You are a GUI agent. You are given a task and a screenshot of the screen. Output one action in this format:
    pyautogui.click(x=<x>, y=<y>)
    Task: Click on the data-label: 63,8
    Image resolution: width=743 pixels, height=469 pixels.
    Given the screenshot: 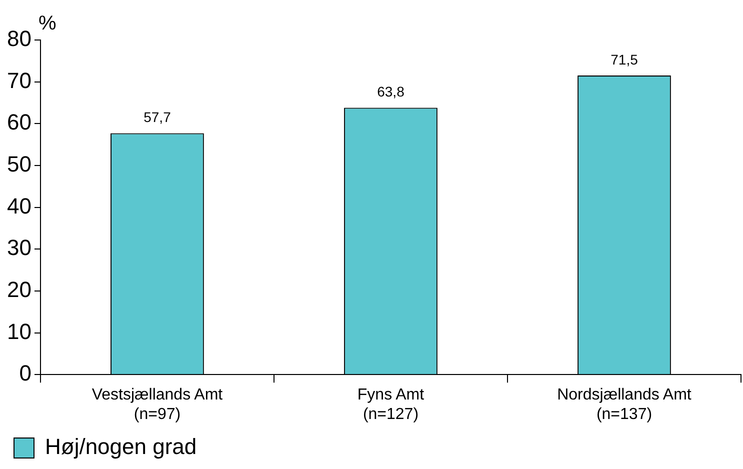 What is the action you would take?
    pyautogui.click(x=391, y=92)
    